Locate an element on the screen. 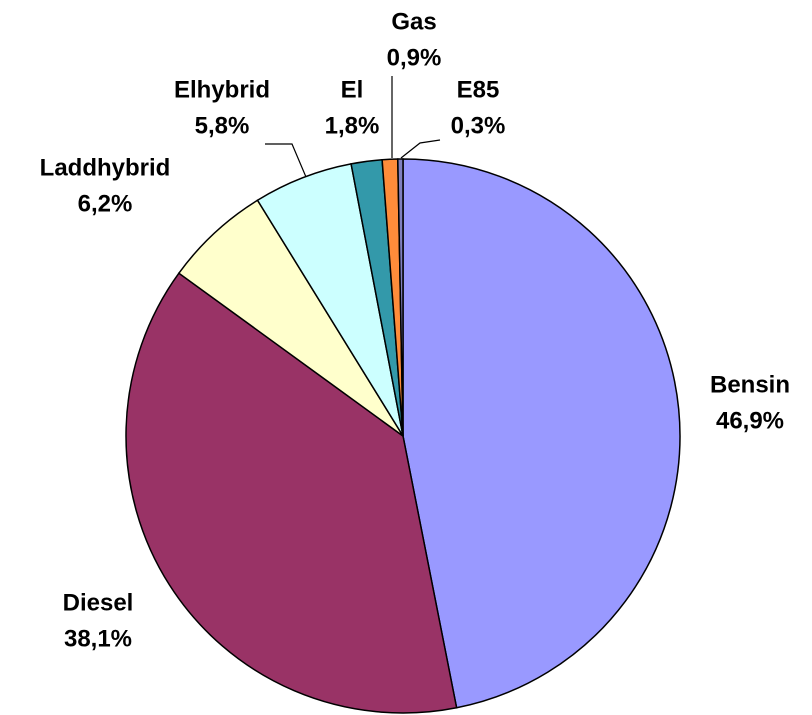 Image resolution: width=812 pixels, height=715 pixels. slice-value-label: 6,2% is located at coordinates (105, 203).